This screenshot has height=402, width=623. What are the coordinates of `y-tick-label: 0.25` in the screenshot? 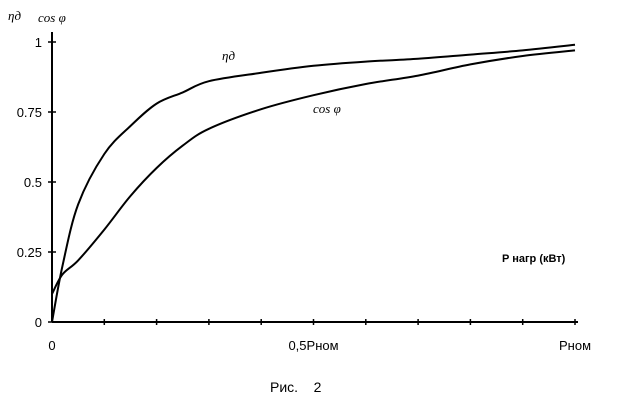 It's located at (29, 252).